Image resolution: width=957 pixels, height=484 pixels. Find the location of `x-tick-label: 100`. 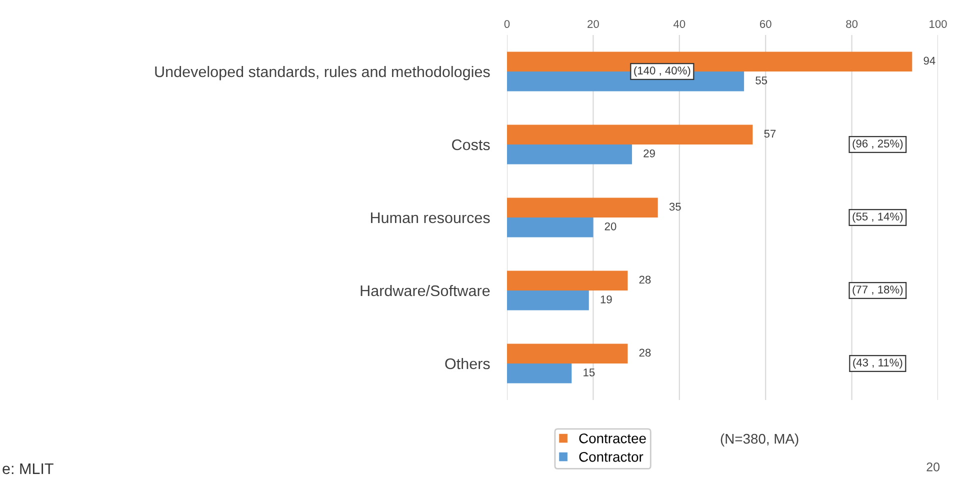

x-tick-label: 100 is located at coordinates (938, 24).